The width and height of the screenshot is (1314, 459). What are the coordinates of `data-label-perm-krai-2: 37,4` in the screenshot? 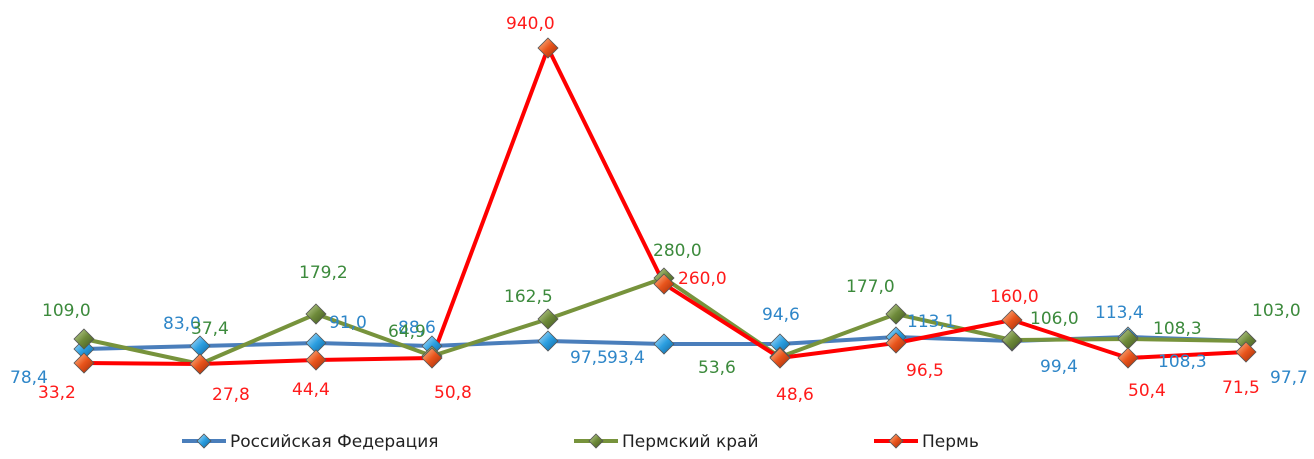 It's located at (210, 329).